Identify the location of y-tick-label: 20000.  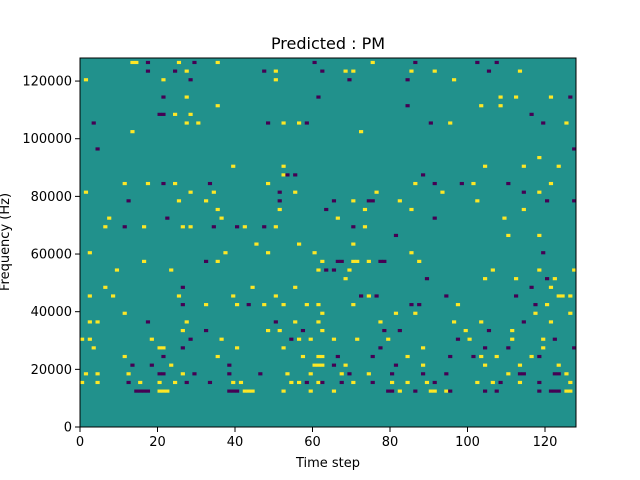
(51, 370).